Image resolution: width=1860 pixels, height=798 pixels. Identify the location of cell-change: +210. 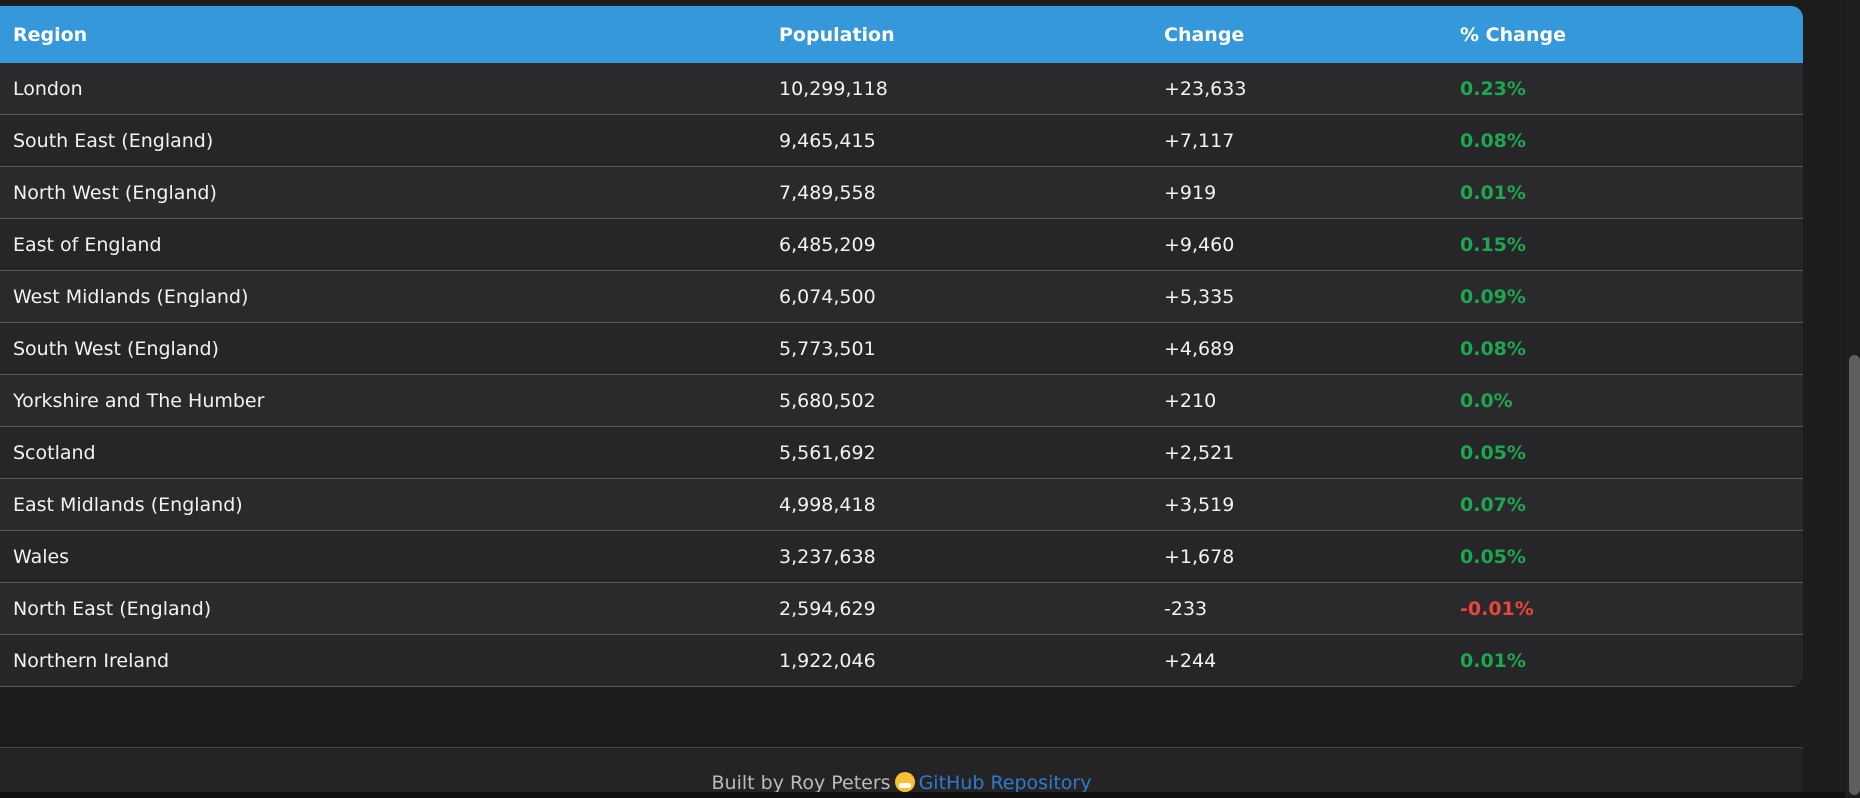
(1190, 400).